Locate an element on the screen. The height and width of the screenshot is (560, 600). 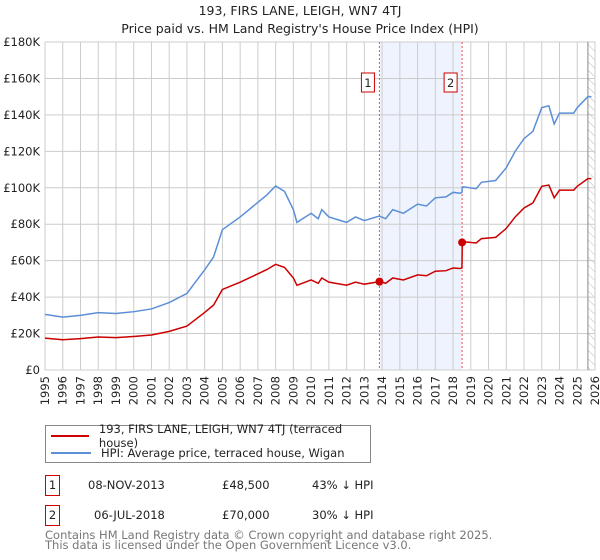
x-tick-label: 2026 is located at coordinates (594, 390).